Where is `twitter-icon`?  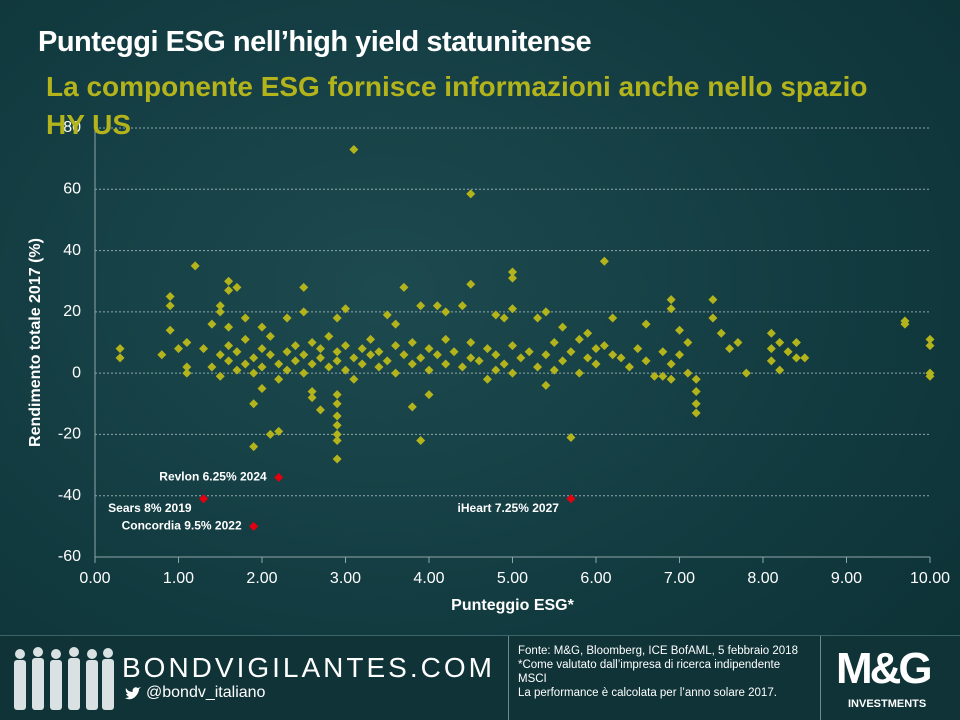 twitter-icon is located at coordinates (133, 693).